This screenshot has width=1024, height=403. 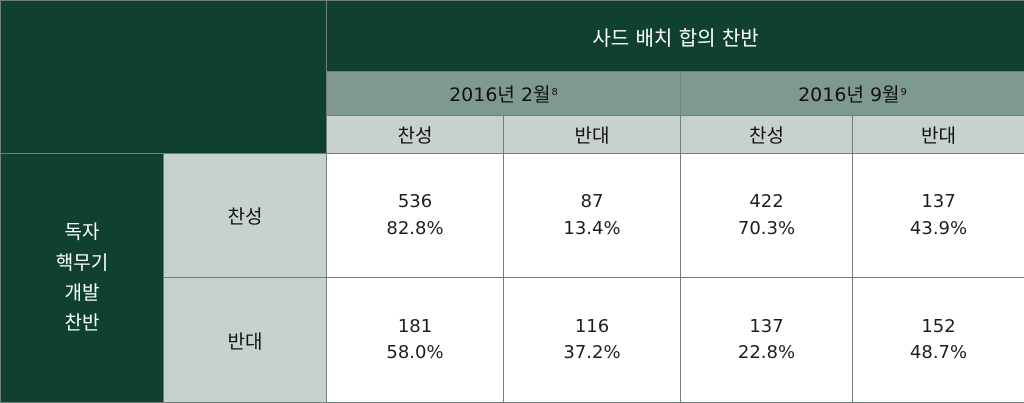 I want to click on row-group-label-line: 개발, so click(x=82, y=293).